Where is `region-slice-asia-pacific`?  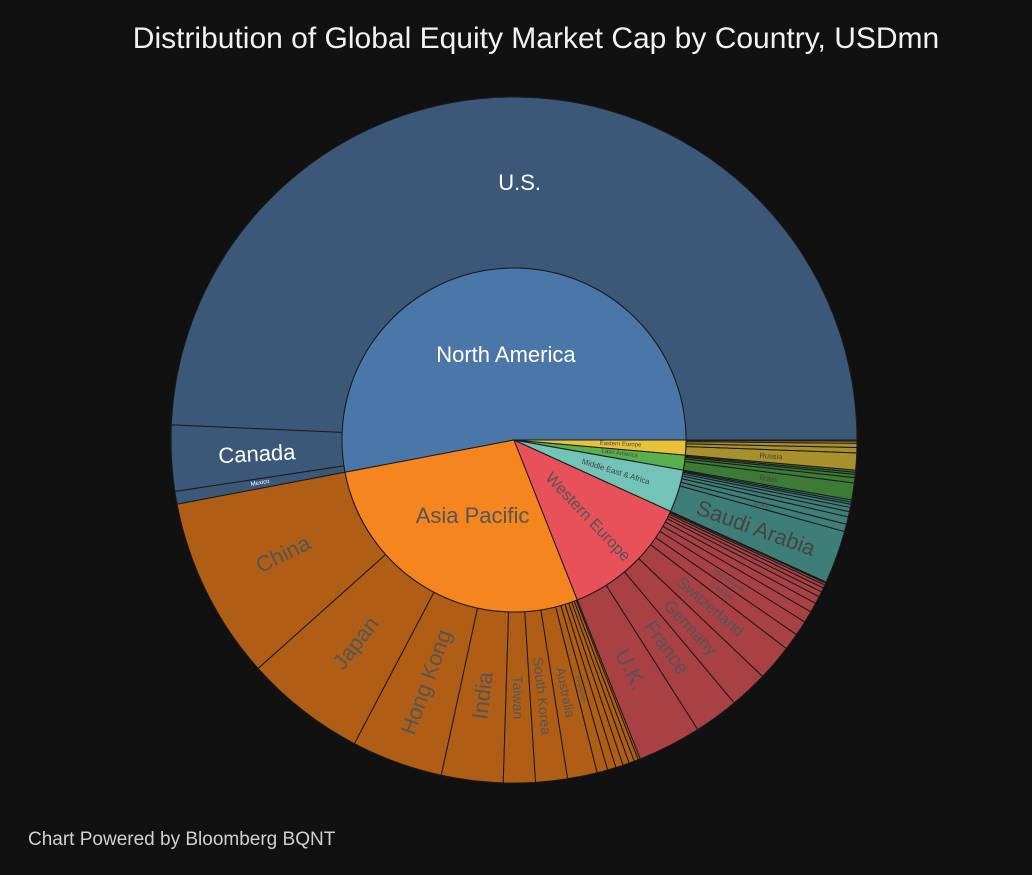 region-slice-asia-pacific is located at coordinates (461, 526).